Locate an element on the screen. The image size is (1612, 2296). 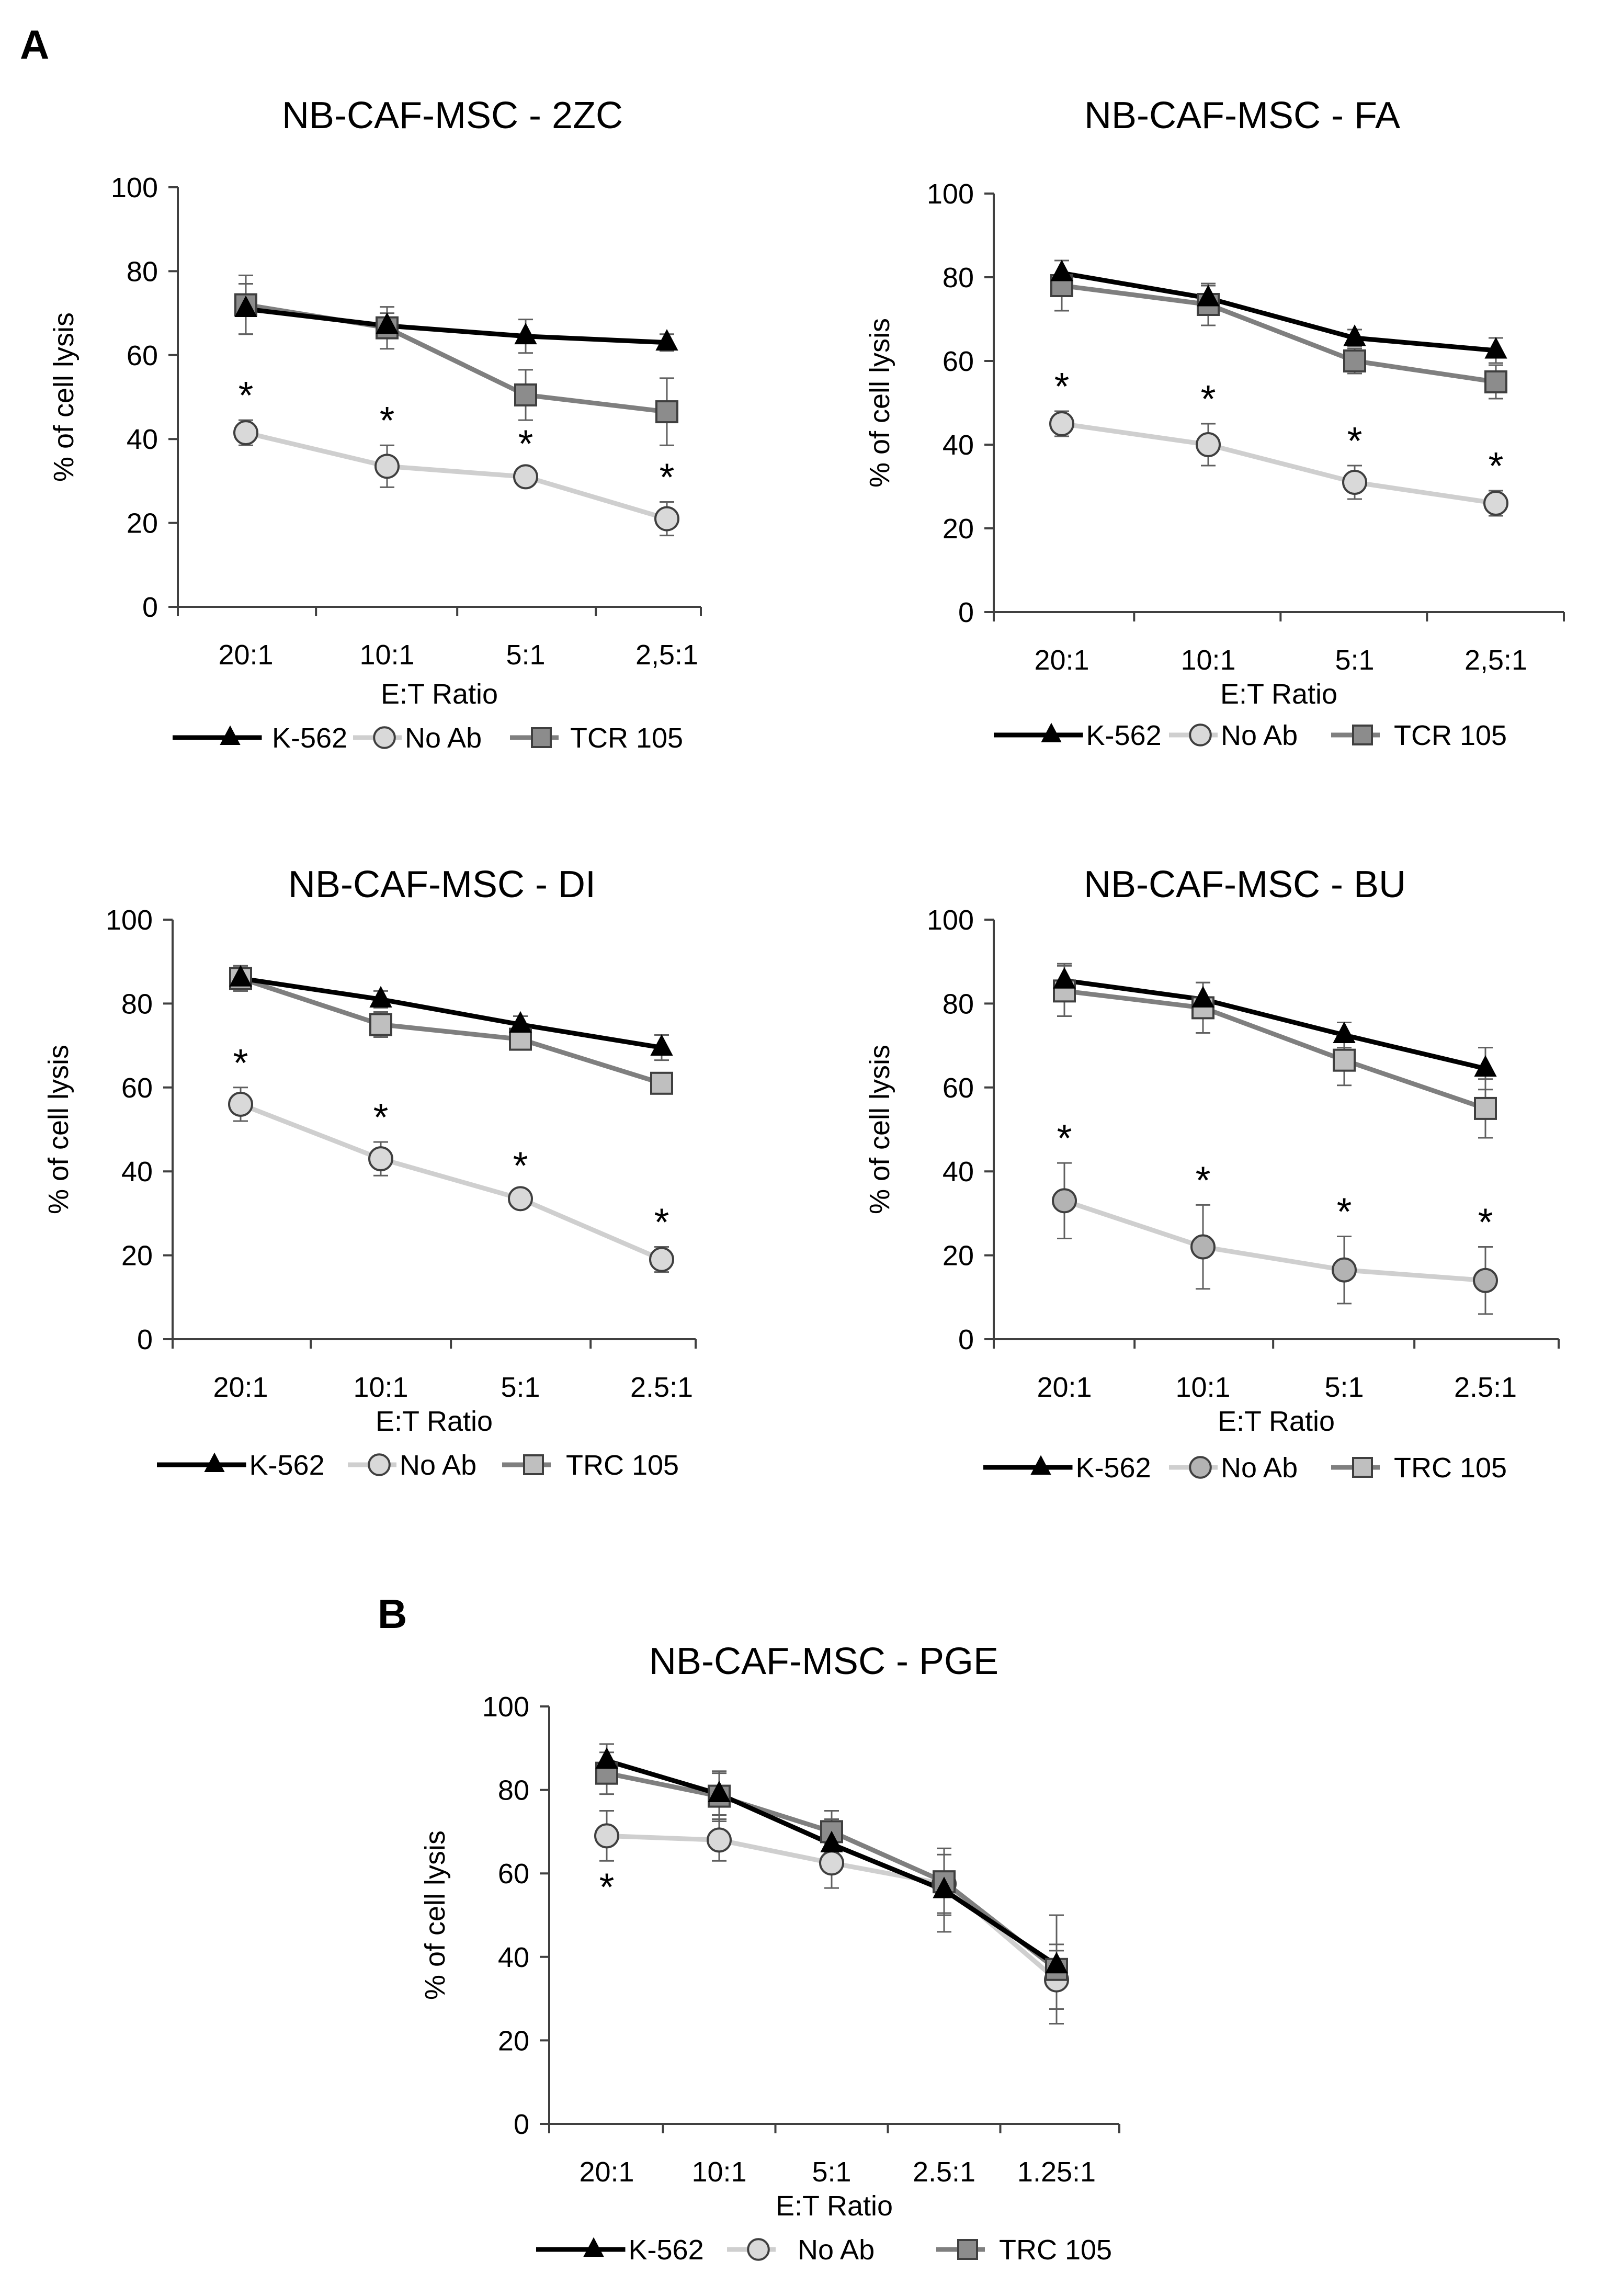
chart-title: NB-CAF-MSC - DI is located at coordinates (442, 885).